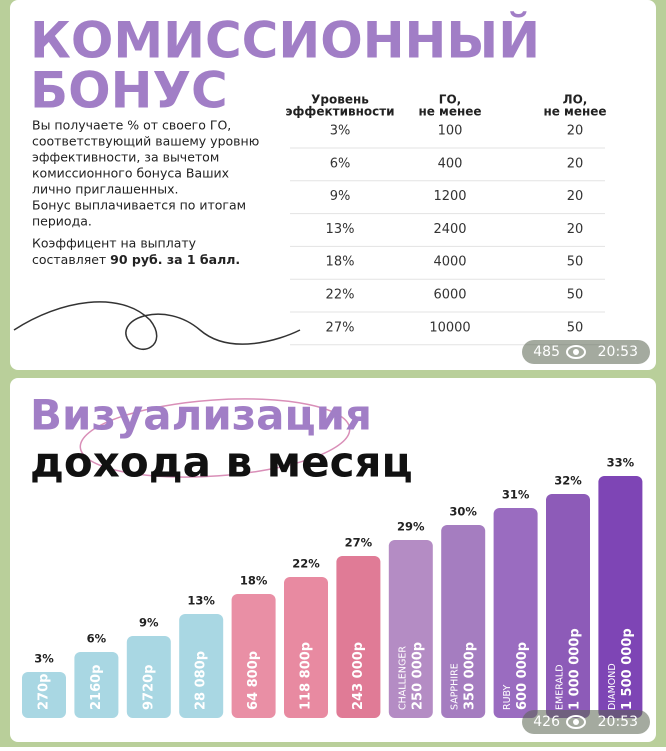 Image resolution: width=666 pixels, height=751 pixels. Describe the element at coordinates (97, 639) in the screenshot. I see `bar-percent: 6%` at that location.